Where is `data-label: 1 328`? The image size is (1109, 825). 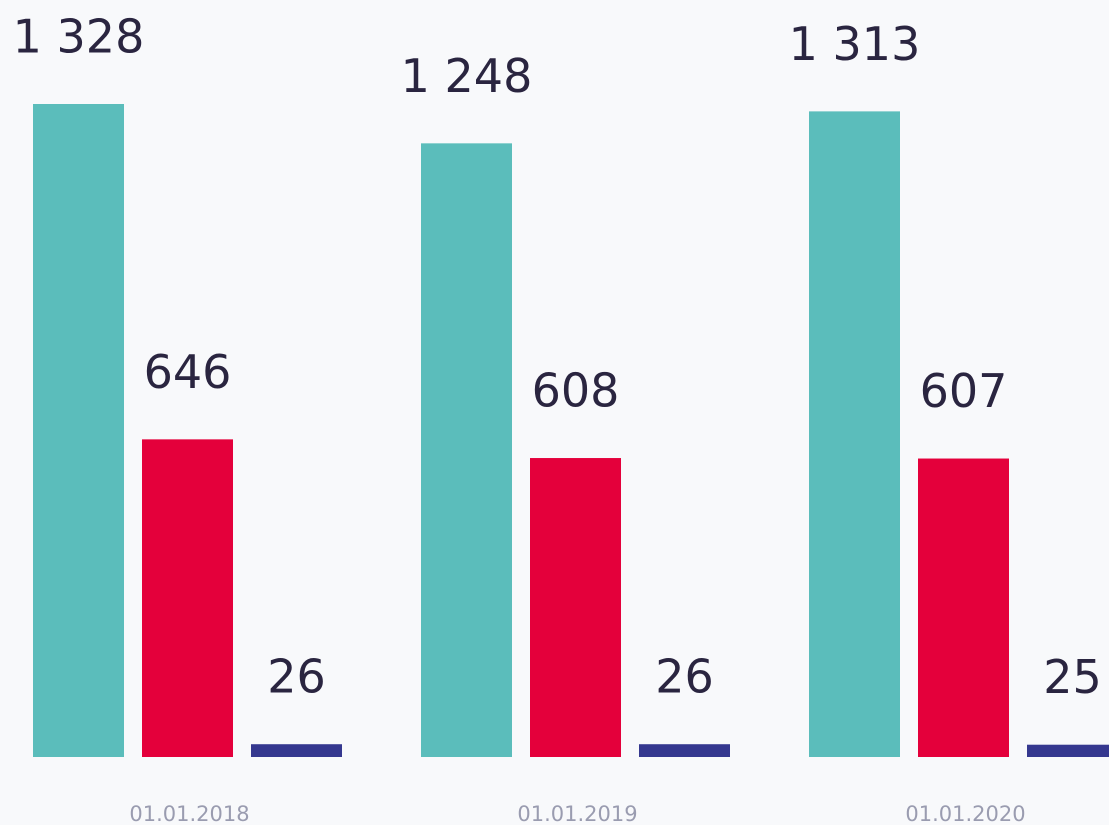
data-label: 1 328 is located at coordinates (79, 37).